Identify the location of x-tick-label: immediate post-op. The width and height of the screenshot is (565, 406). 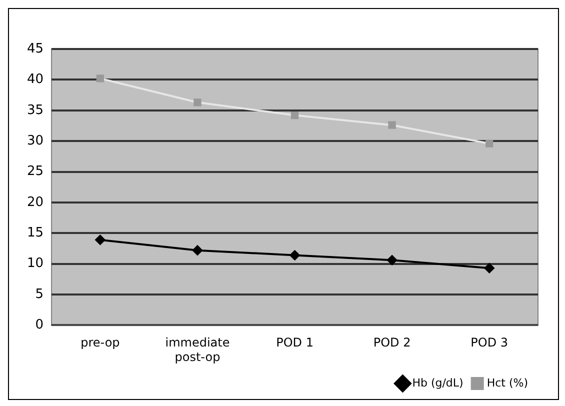
(197, 350).